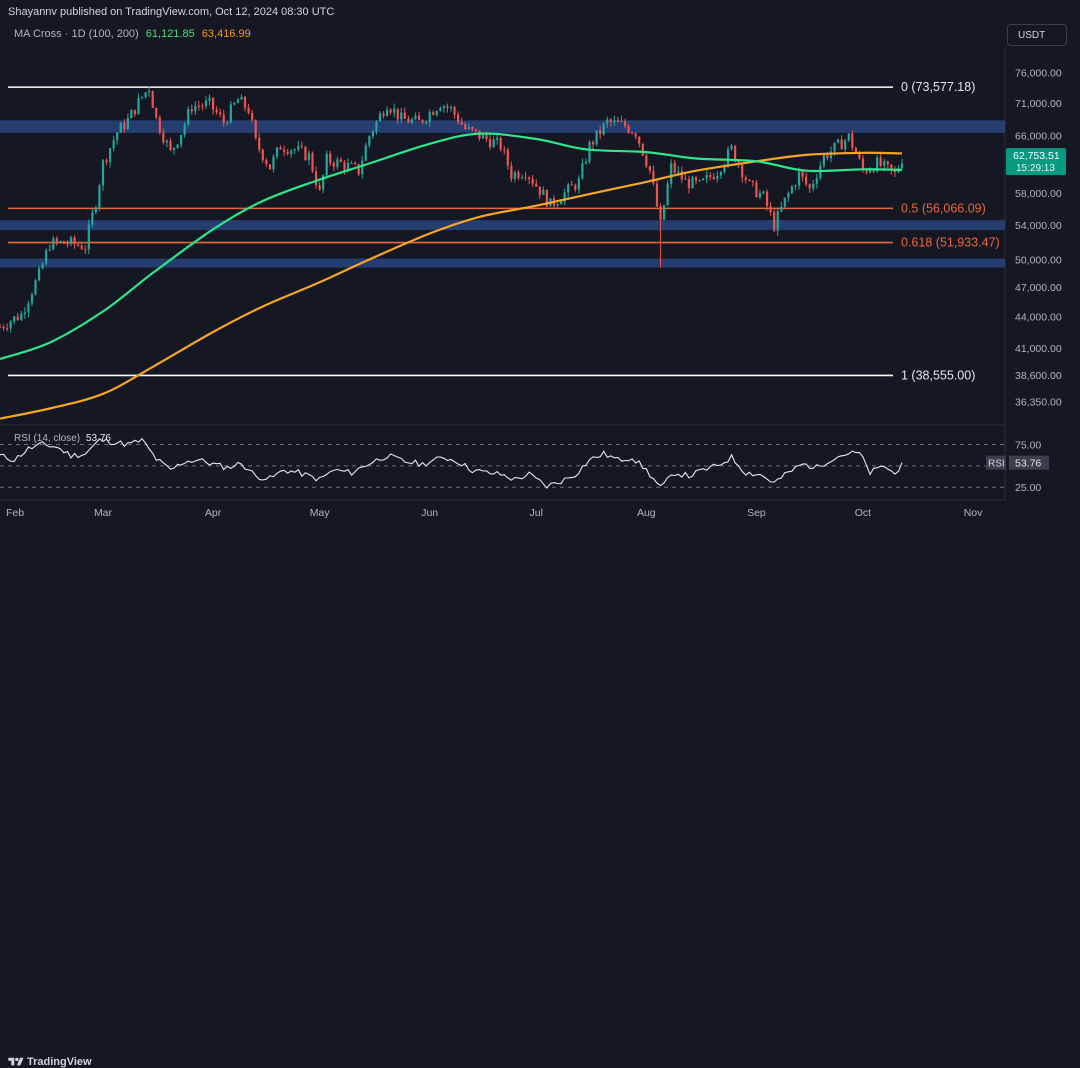  What do you see at coordinates (47, 438) in the screenshot?
I see `rsi-name: RSI (14, close)` at bounding box center [47, 438].